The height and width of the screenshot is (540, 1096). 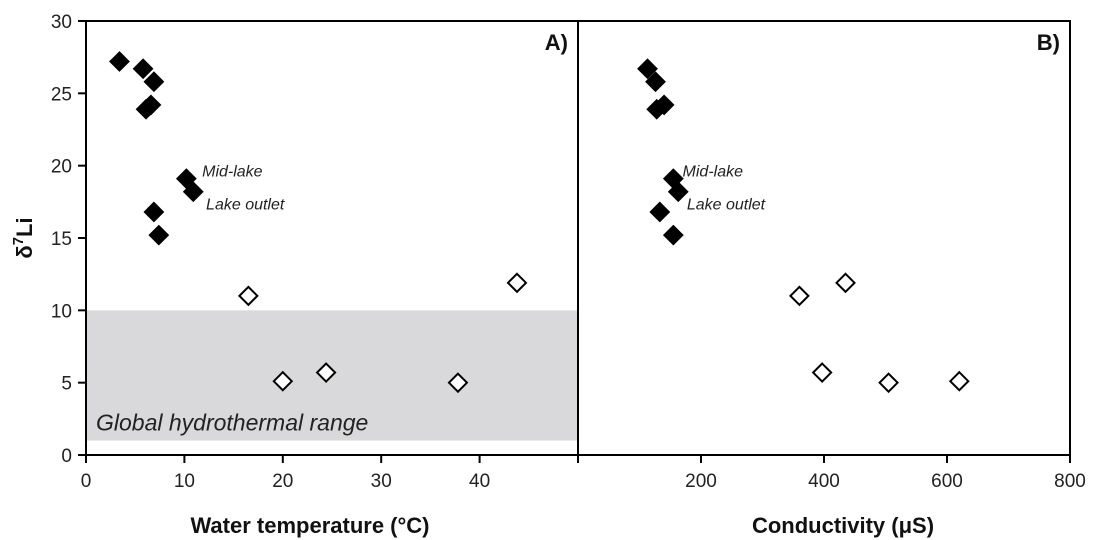 What do you see at coordinates (24, 251) in the screenshot?
I see `y-axis-title-delta: δ` at bounding box center [24, 251].